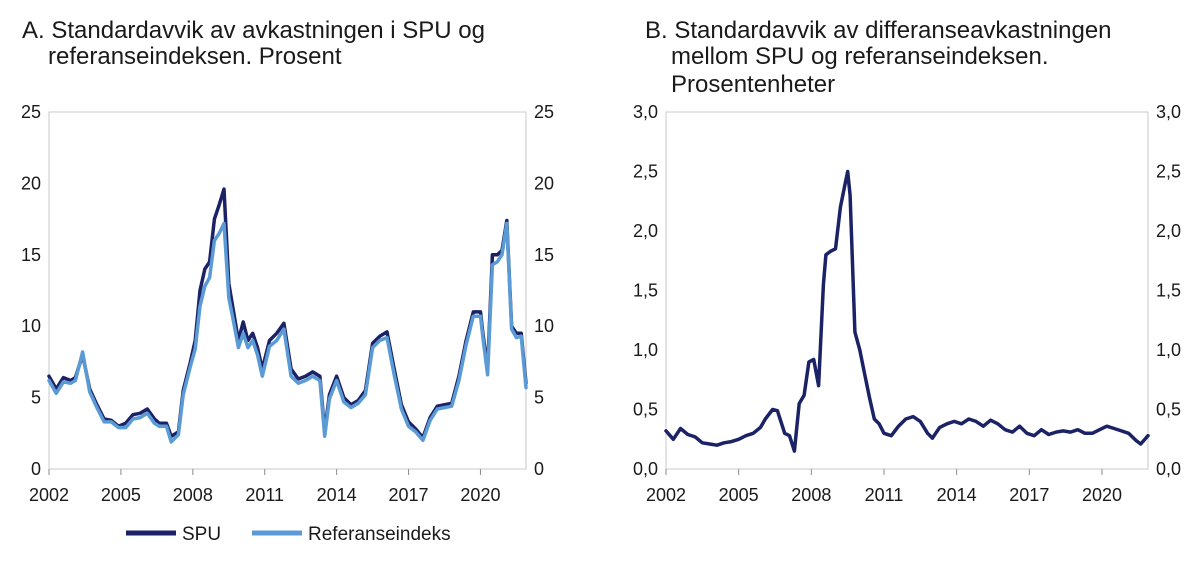 The width and height of the screenshot is (1200, 567). What do you see at coordinates (666, 495) in the screenshot?
I see `panel-b-xtick-0: 2002` at bounding box center [666, 495].